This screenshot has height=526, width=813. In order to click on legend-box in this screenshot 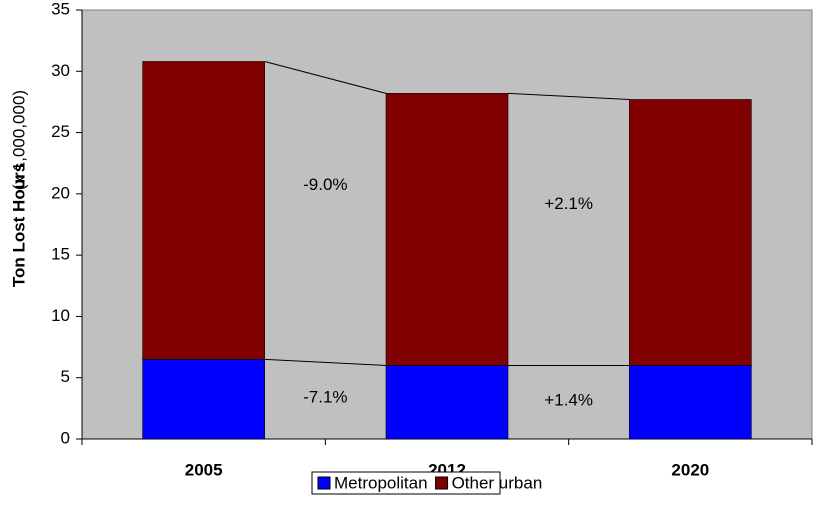, I will do `click(406, 483)`.